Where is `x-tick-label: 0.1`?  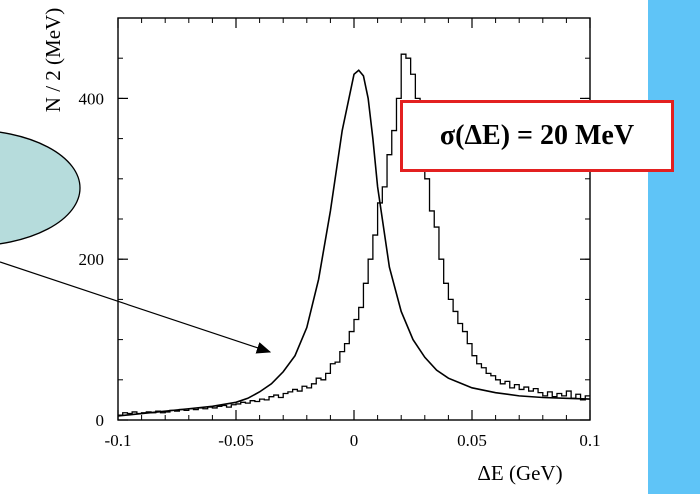 x-tick-label: 0.1 is located at coordinates (589, 440).